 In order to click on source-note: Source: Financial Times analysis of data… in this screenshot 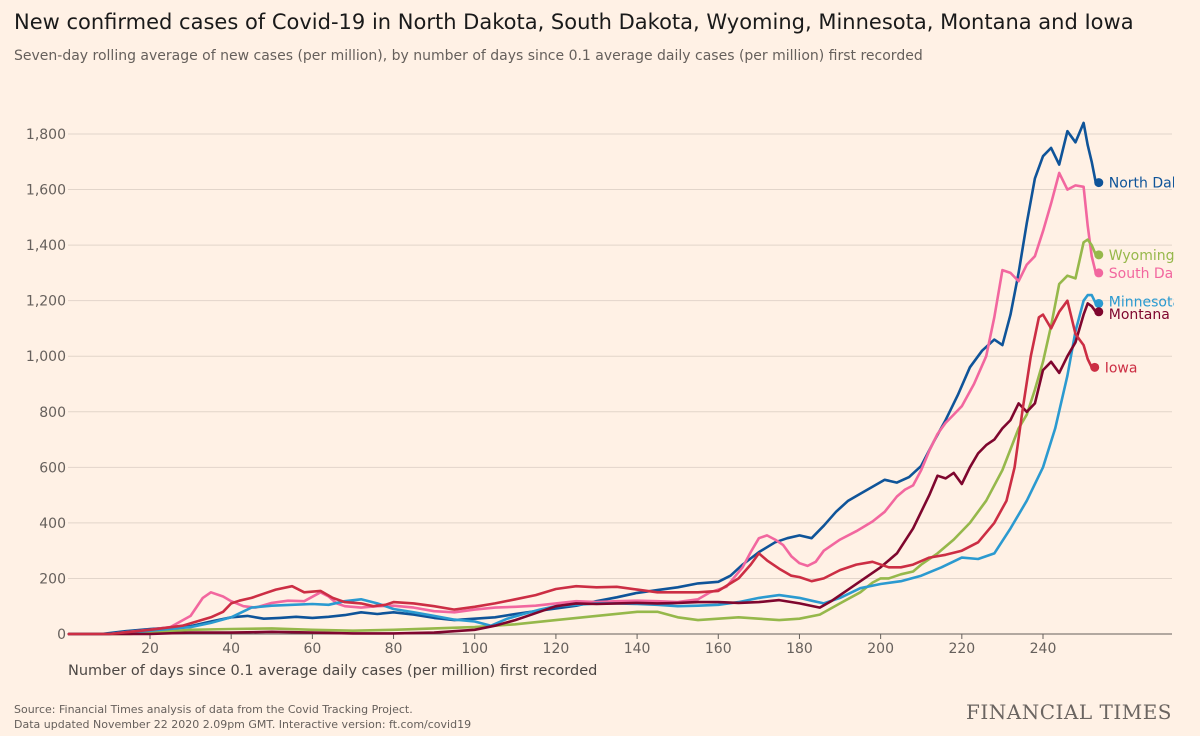, I will do `click(242, 717)`.